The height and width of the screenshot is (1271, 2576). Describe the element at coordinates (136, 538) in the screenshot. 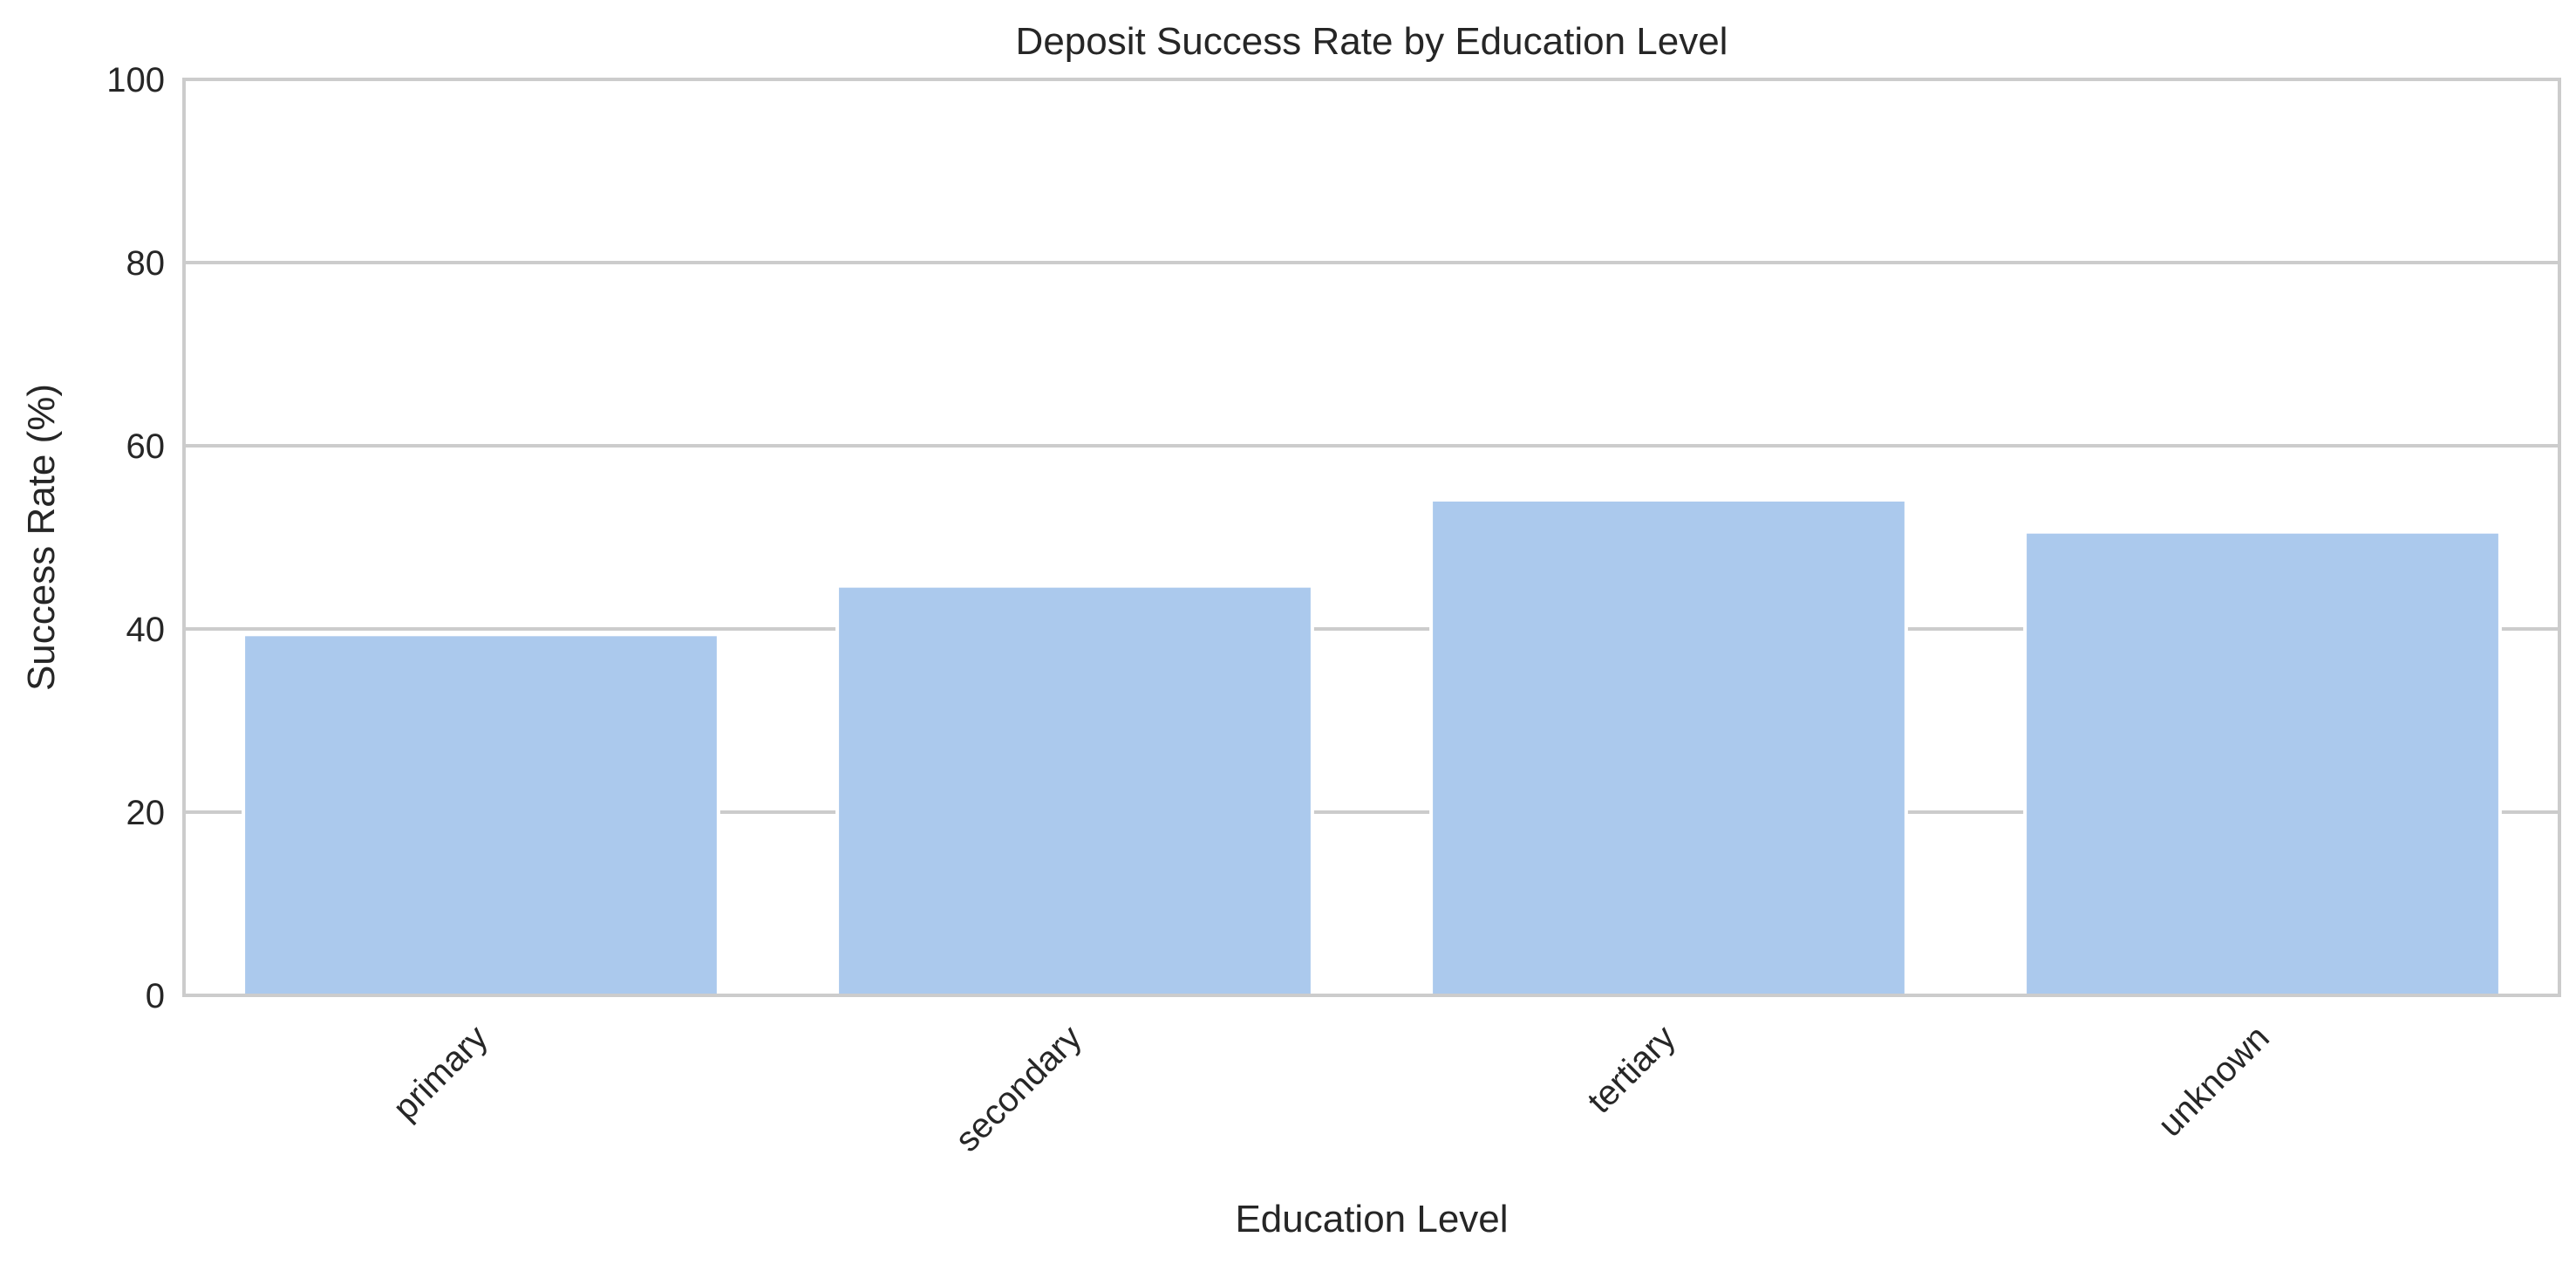

I see `y-tick-labels: 0 20 40 60 80 100` at that location.